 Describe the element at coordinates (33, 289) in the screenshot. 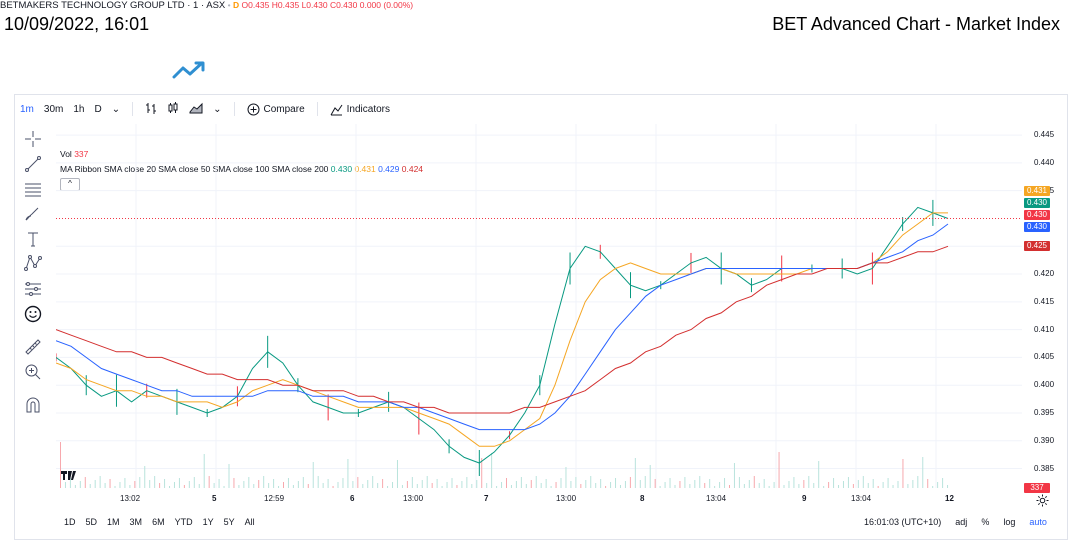

I see `forecast-icon` at that location.